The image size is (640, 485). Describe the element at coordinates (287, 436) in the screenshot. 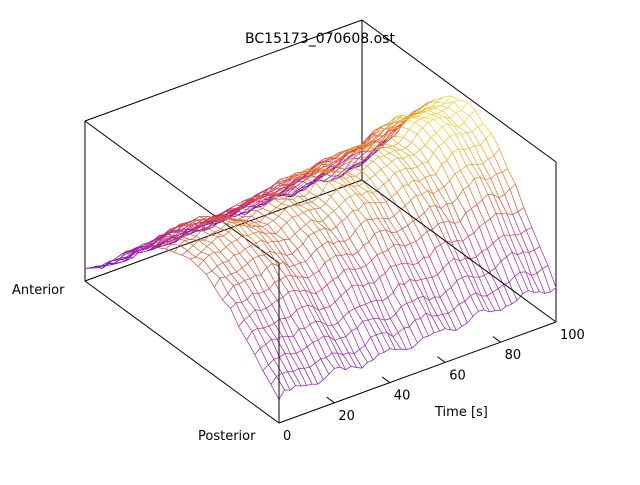

I see `x-tick-label: 0` at that location.